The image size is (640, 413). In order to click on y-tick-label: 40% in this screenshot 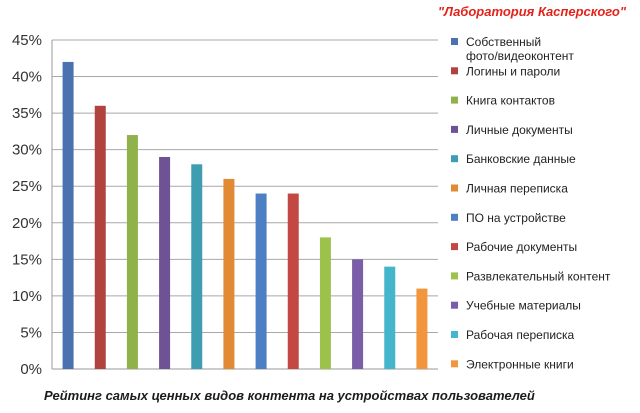, I will do `click(27, 77)`.